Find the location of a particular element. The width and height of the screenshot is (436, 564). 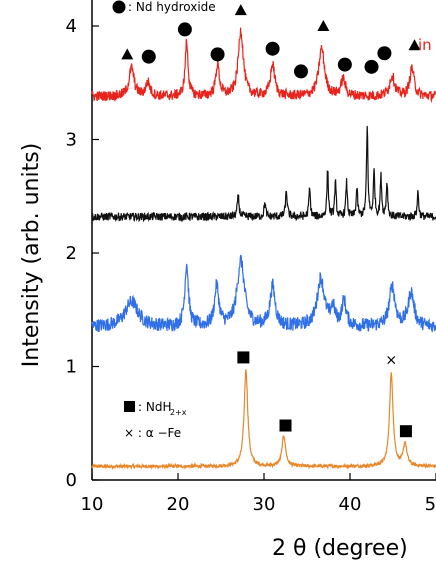

y-tick-label: 1 is located at coordinates (71, 367).